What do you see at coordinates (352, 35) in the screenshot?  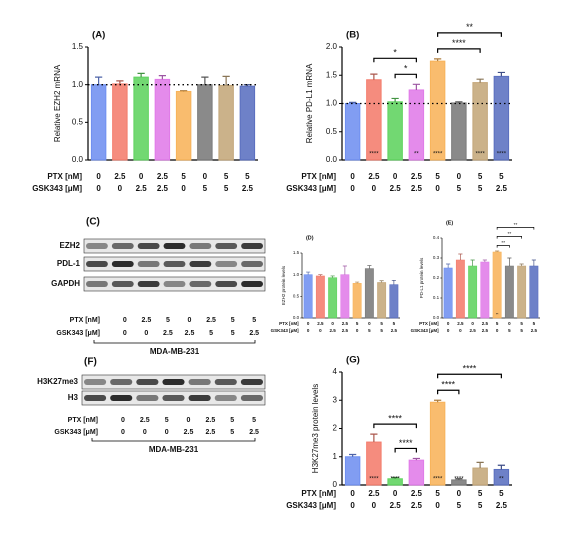 I see `panel-label: (B)` at bounding box center [352, 35].